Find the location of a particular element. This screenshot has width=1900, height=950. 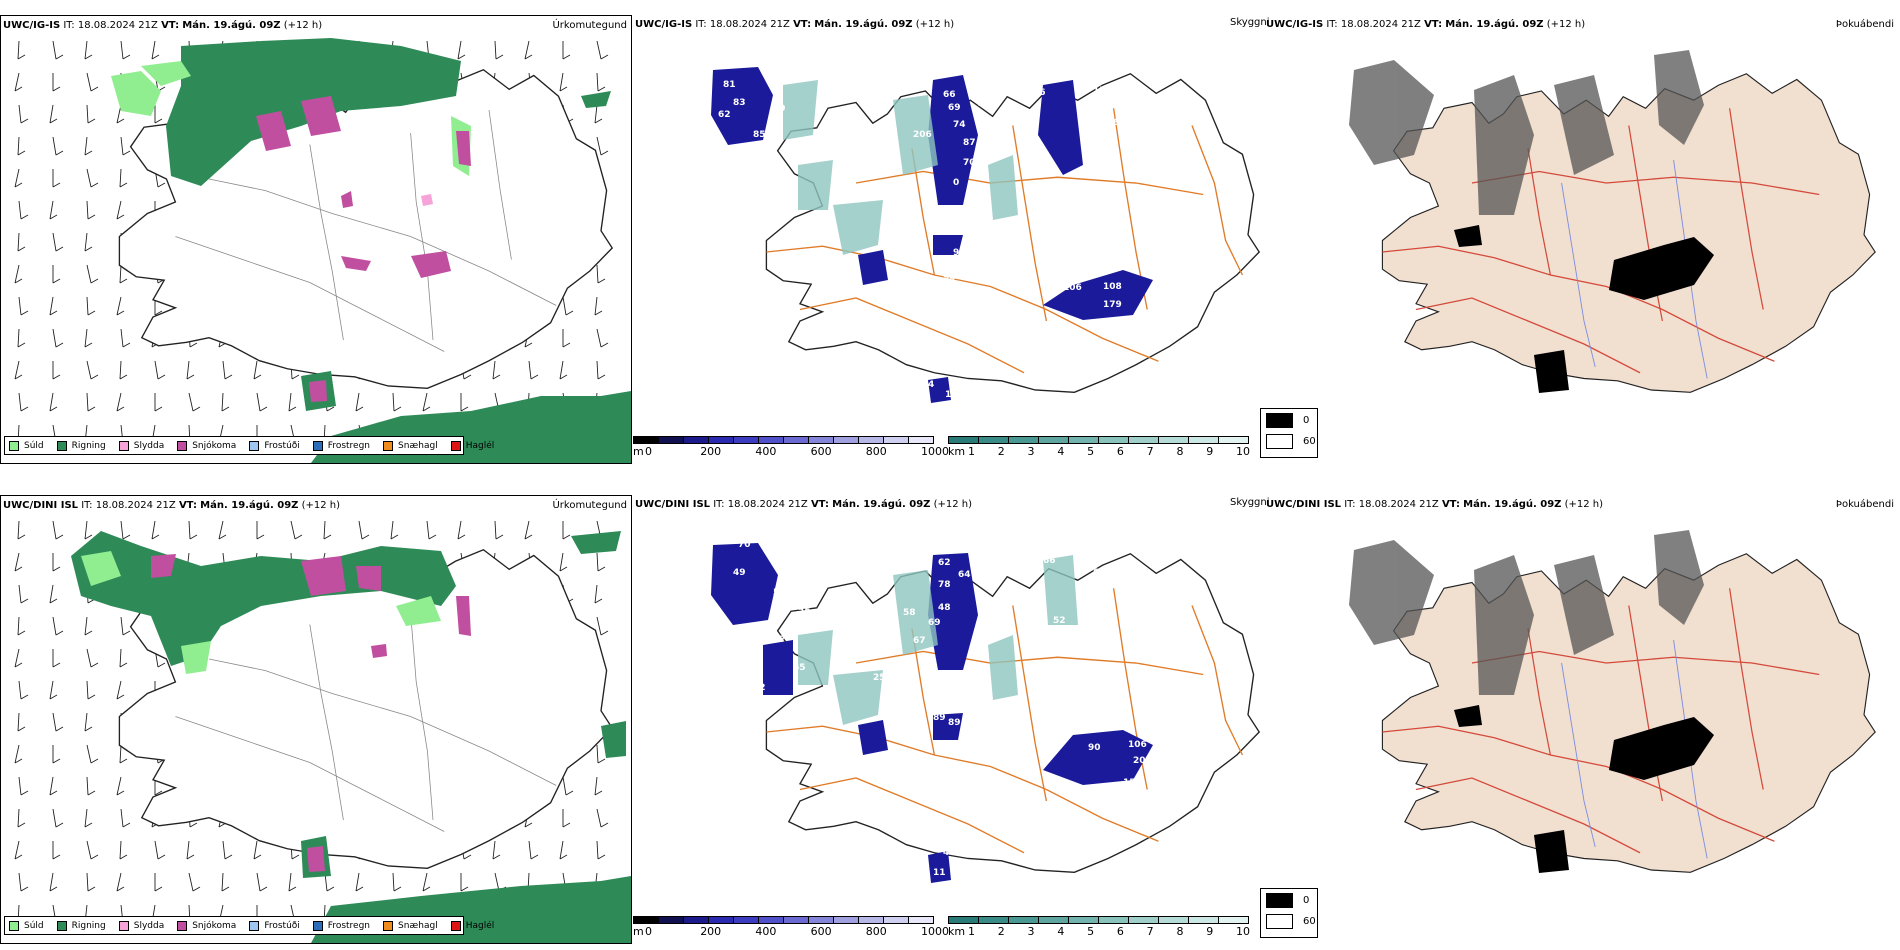

precip-title-bottom: Úrkomutegund is located at coordinates (589, 505).